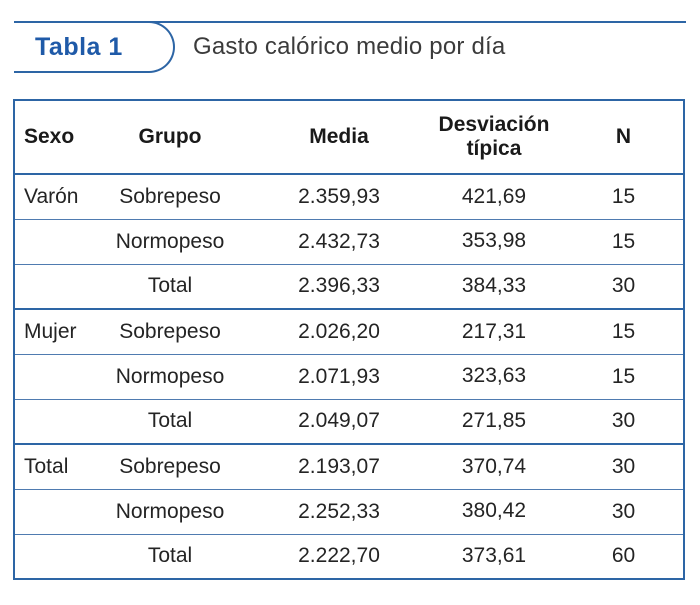  I want to click on col-header-media: Media, so click(339, 137).